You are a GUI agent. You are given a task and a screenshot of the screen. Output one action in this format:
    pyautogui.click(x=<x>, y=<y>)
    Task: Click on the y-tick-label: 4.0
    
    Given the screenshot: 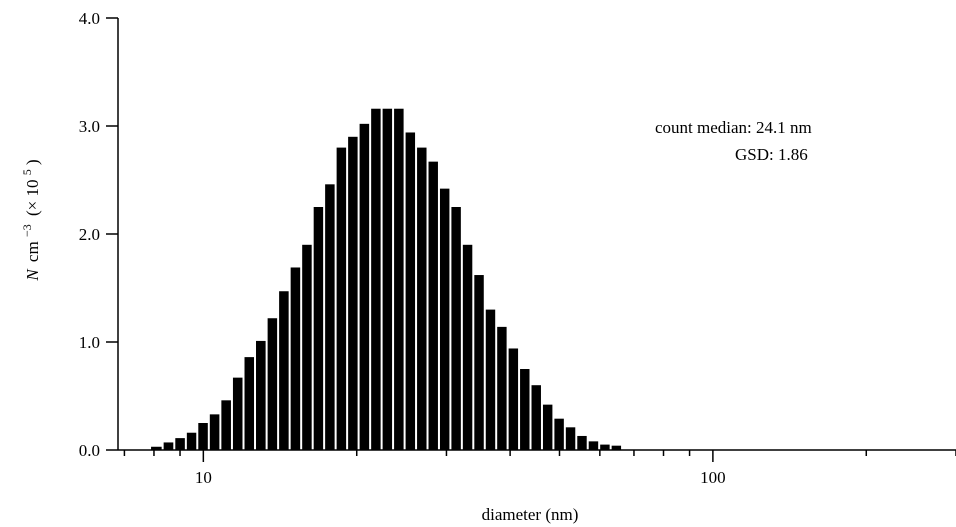 What is the action you would take?
    pyautogui.click(x=89, y=18)
    